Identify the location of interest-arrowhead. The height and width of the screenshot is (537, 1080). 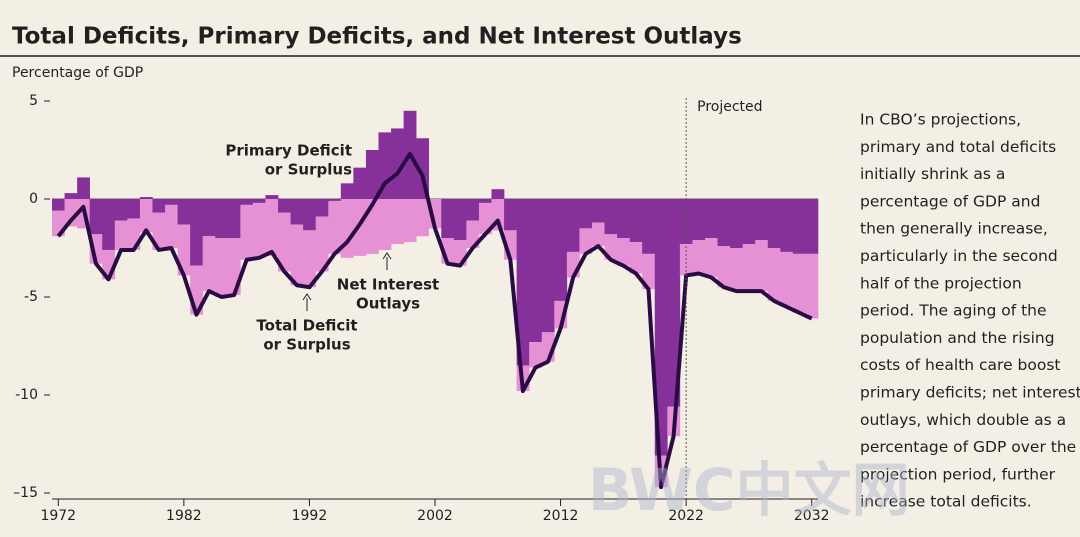
(387, 256).